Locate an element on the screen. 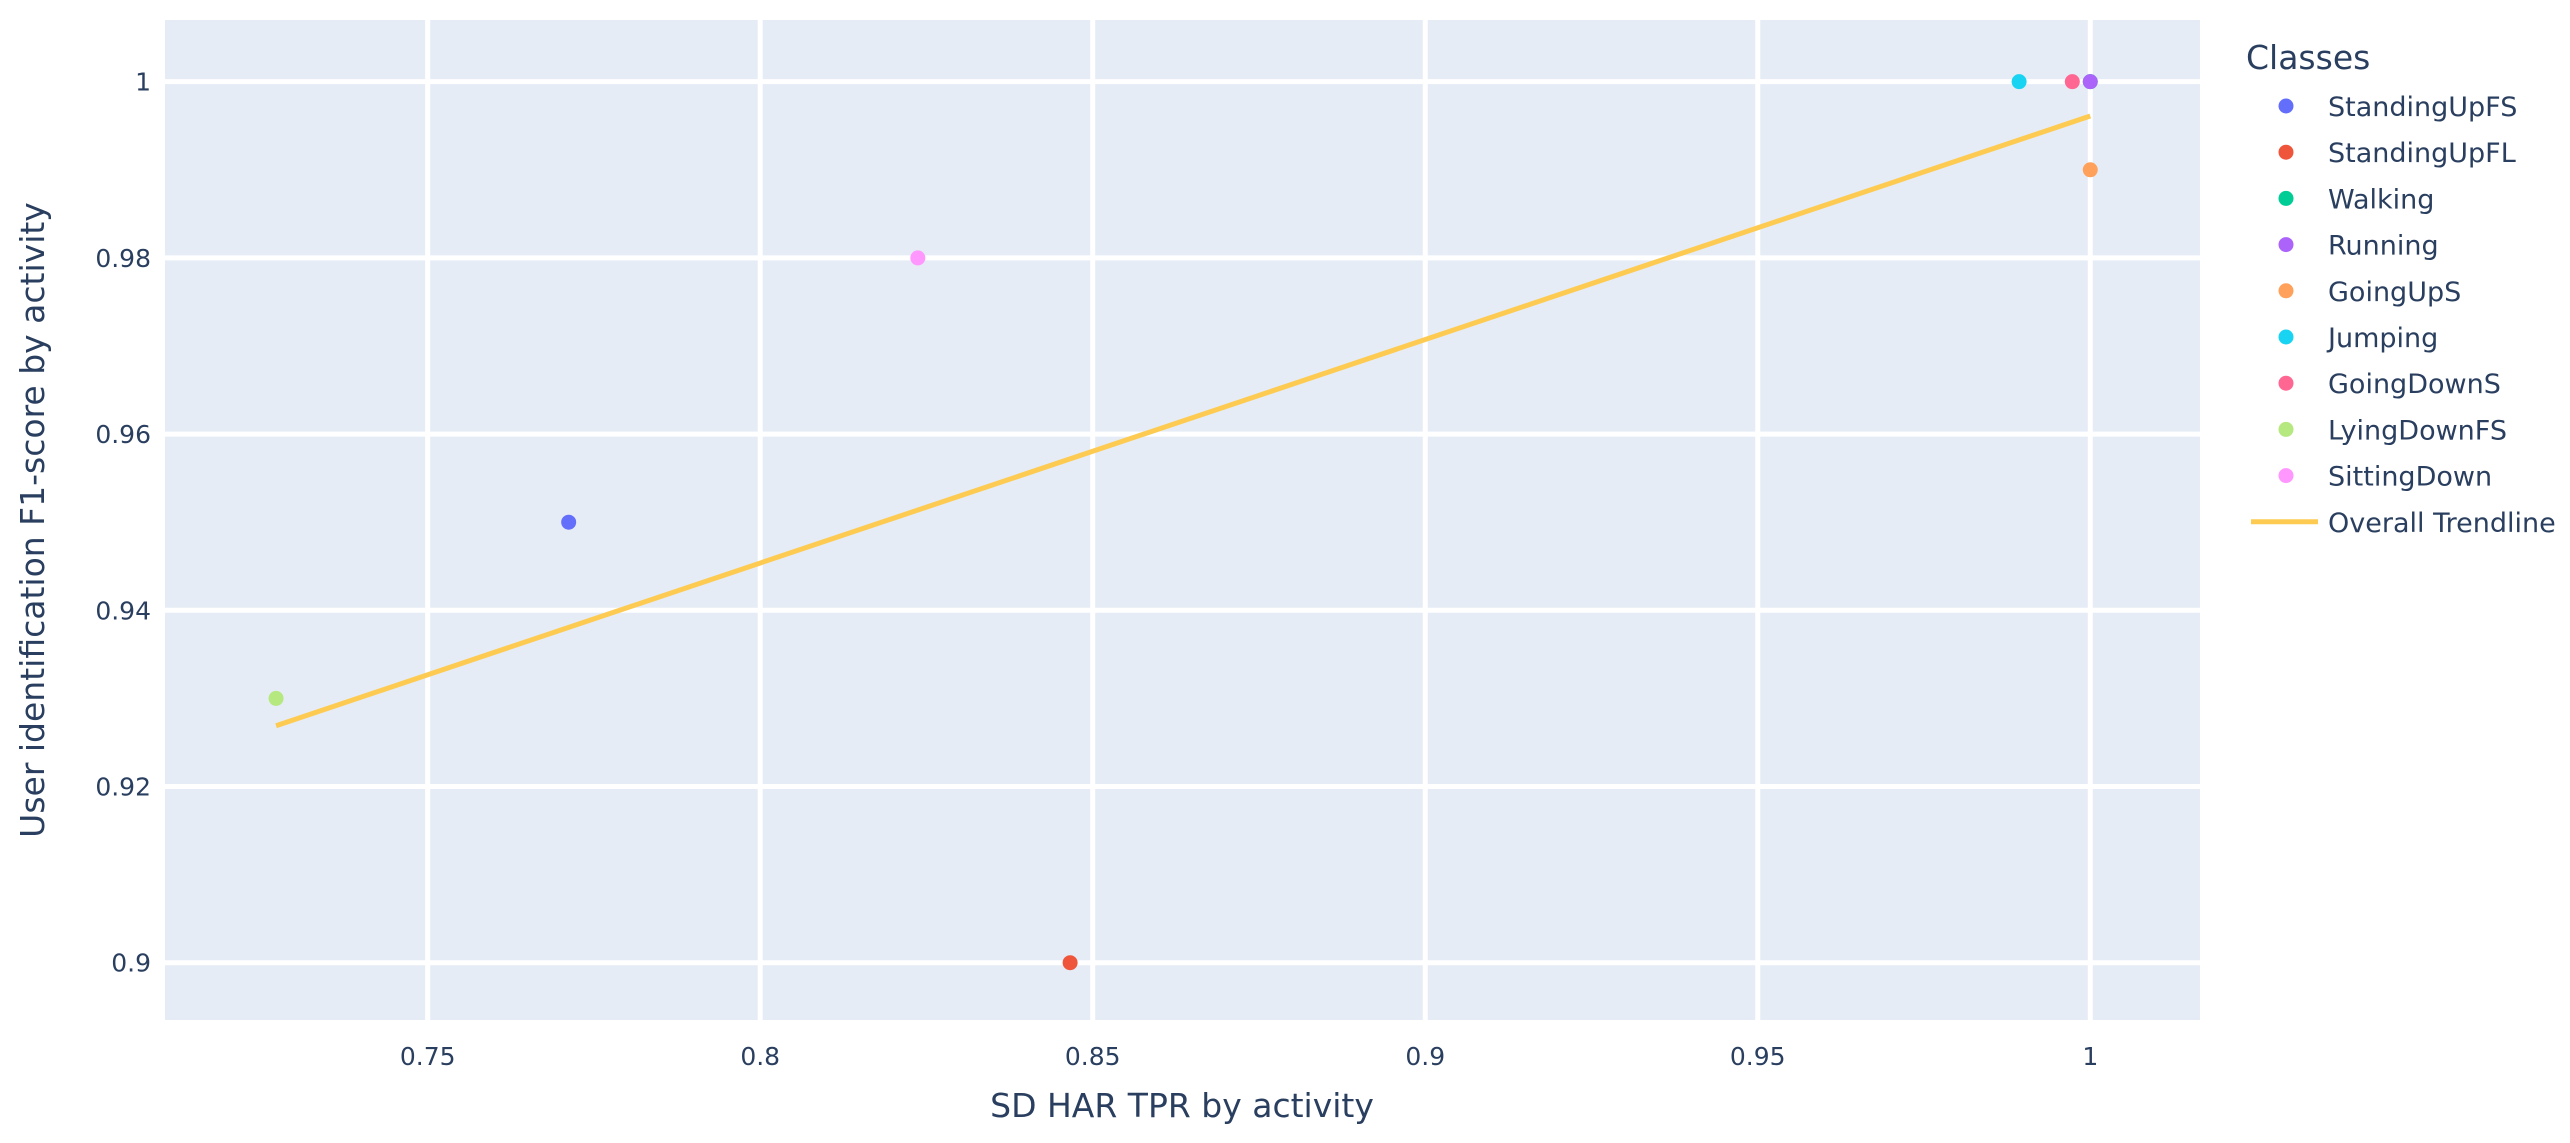  legend-label: StandingUpFS is located at coordinates (2422, 107).